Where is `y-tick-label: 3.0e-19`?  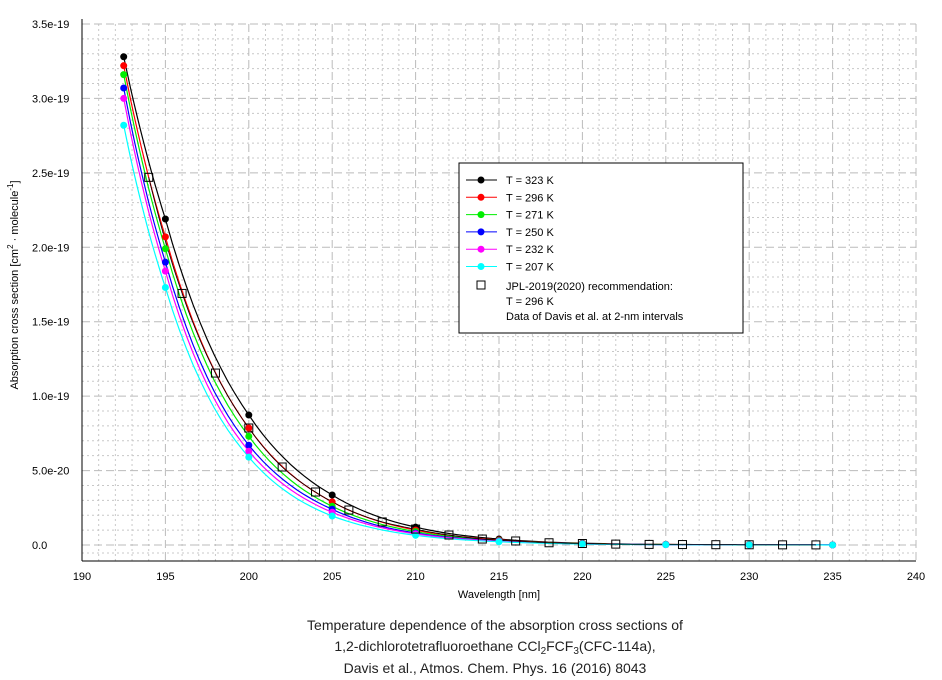 y-tick-label: 3.0e-19 is located at coordinates (50, 99).